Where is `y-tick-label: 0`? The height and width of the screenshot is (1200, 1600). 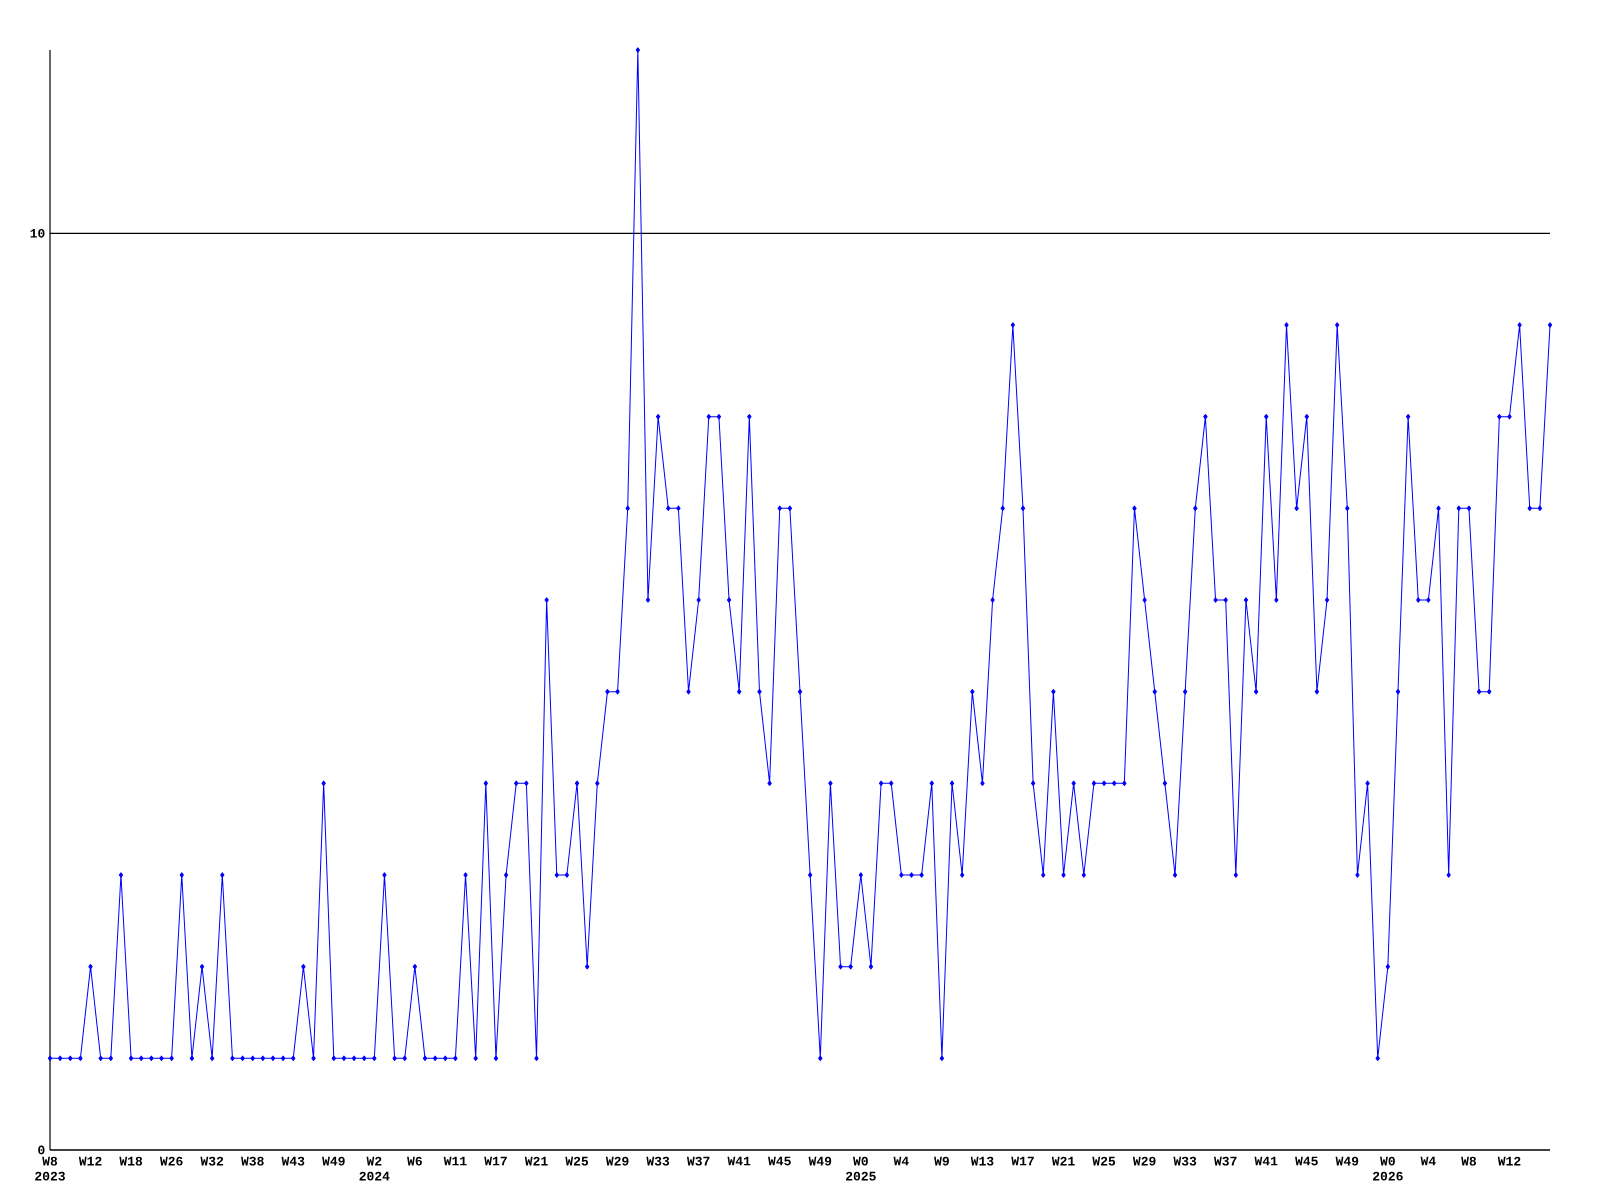 y-tick-label: 0 is located at coordinates (41, 1150).